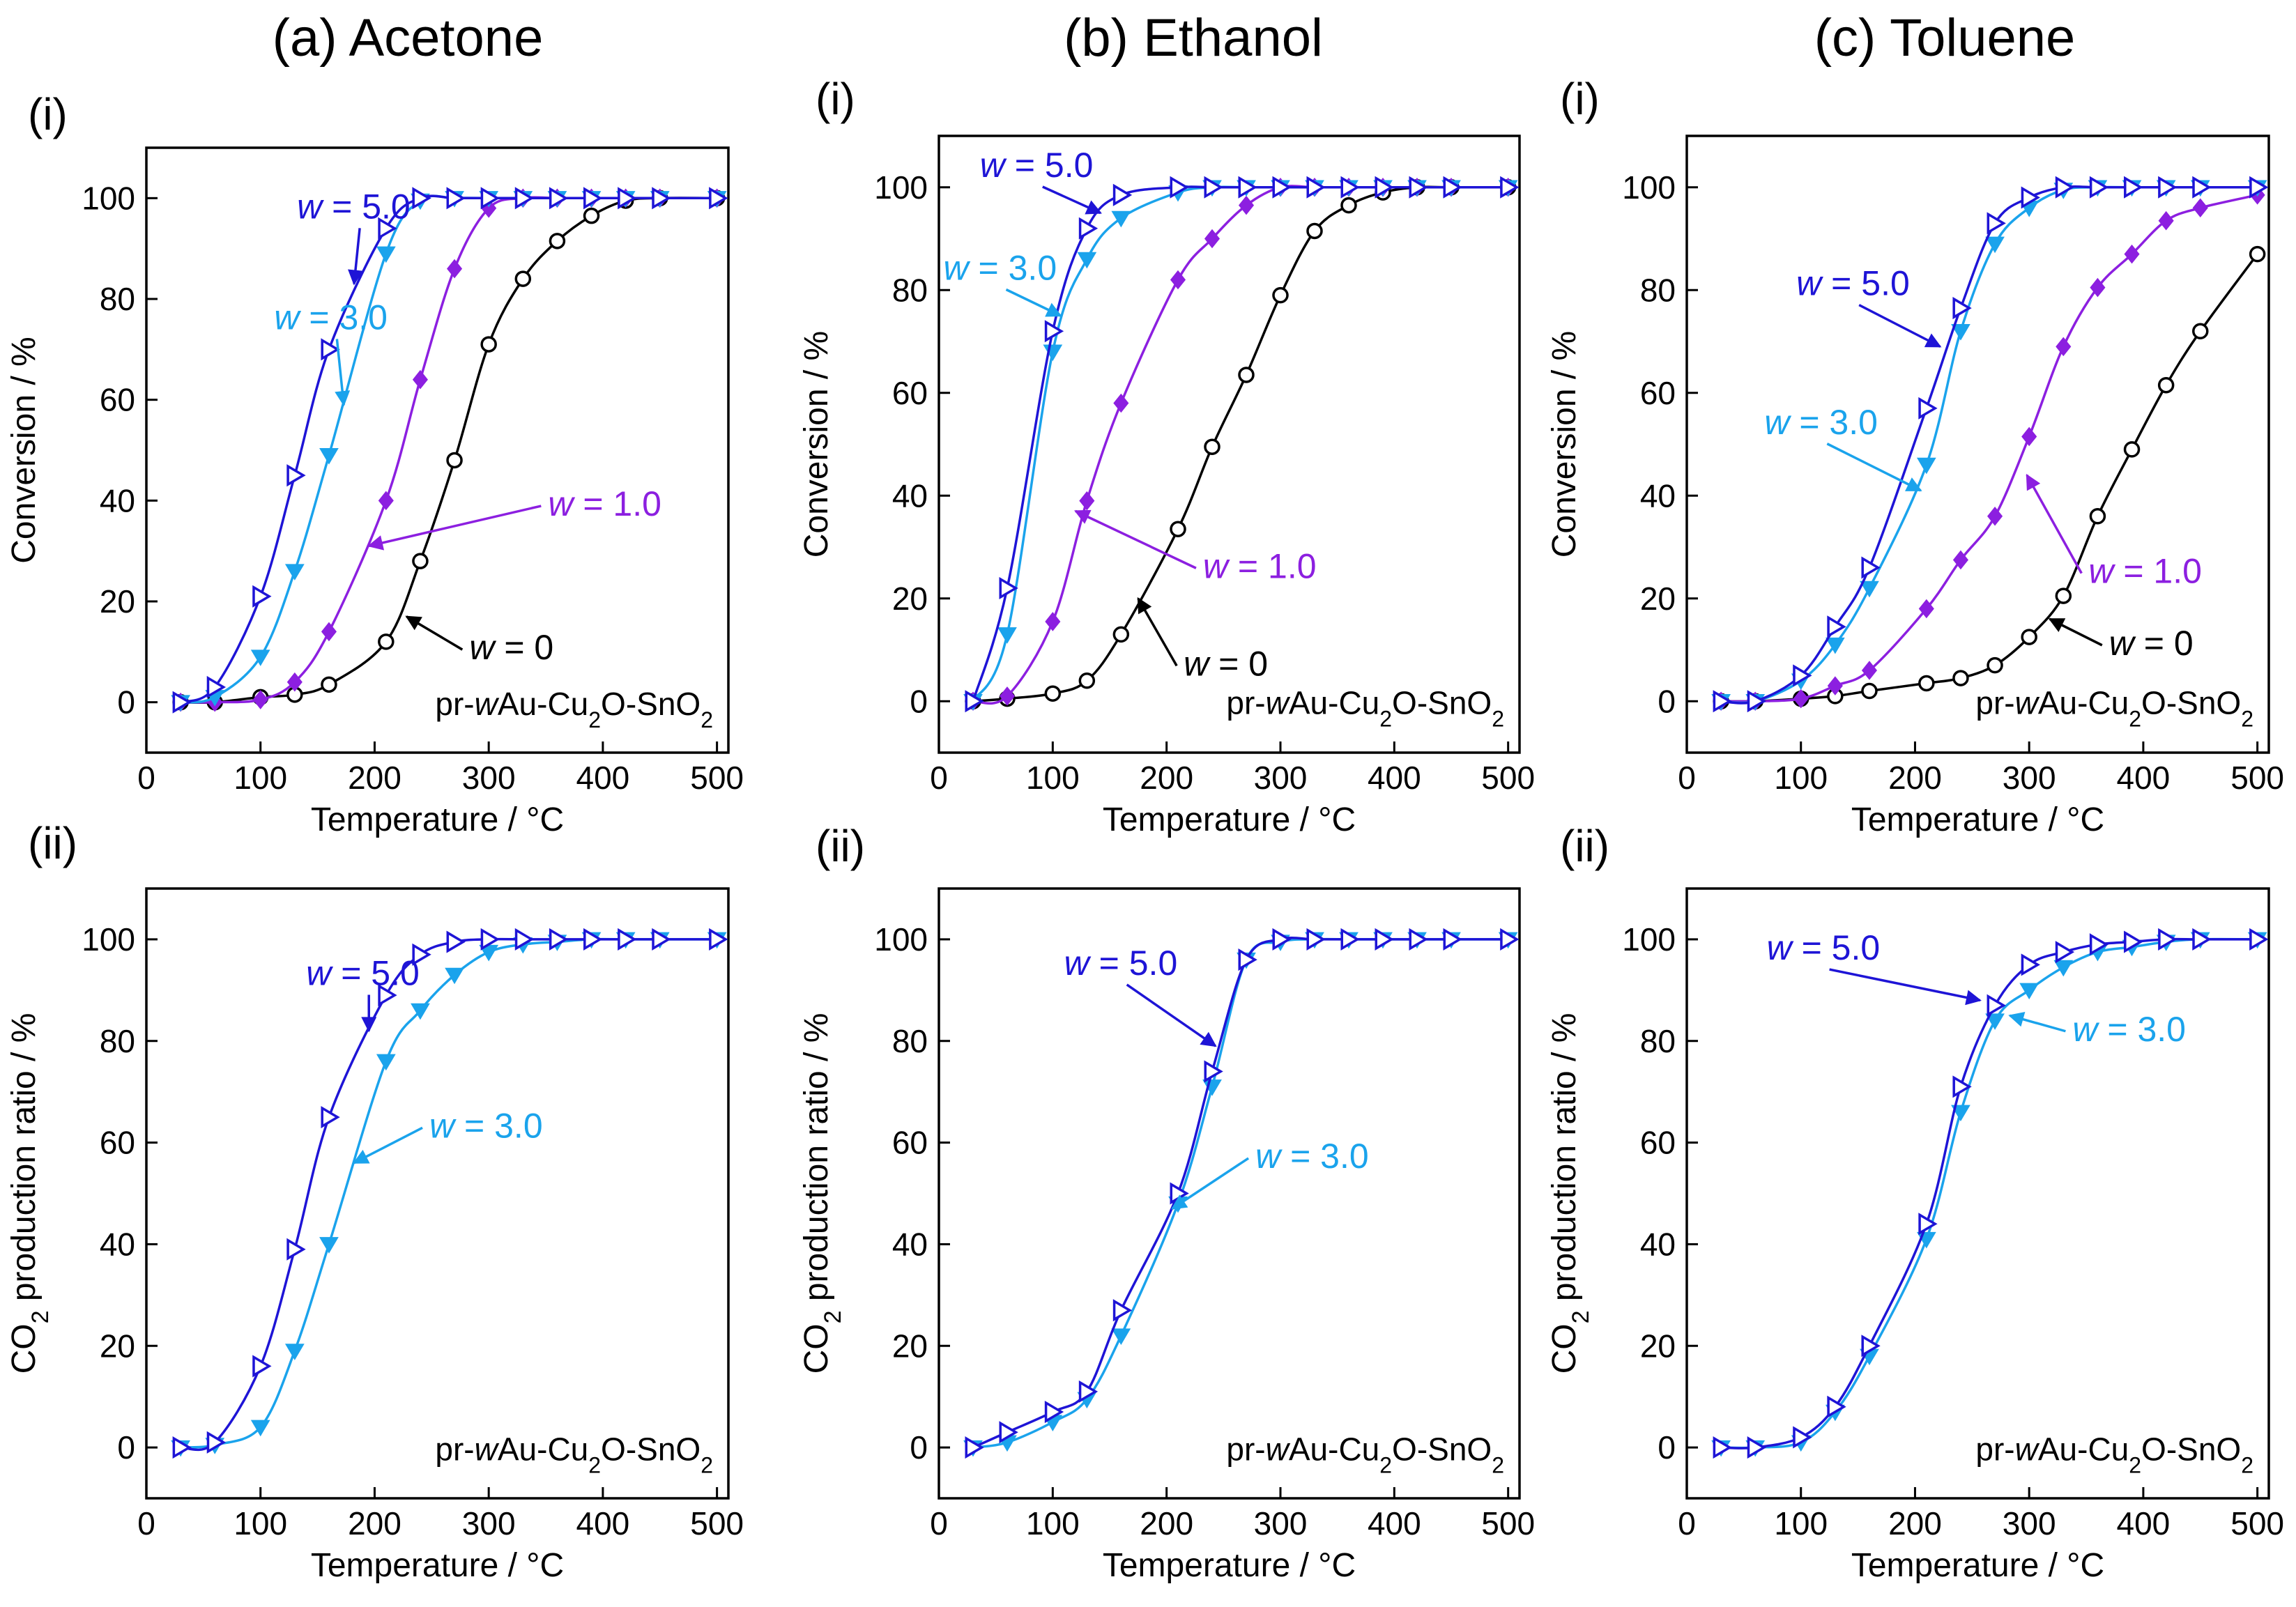  Describe the element at coordinates (2144, 778) in the screenshot. I see `x-tick-label-c-i-400: 400` at that location.